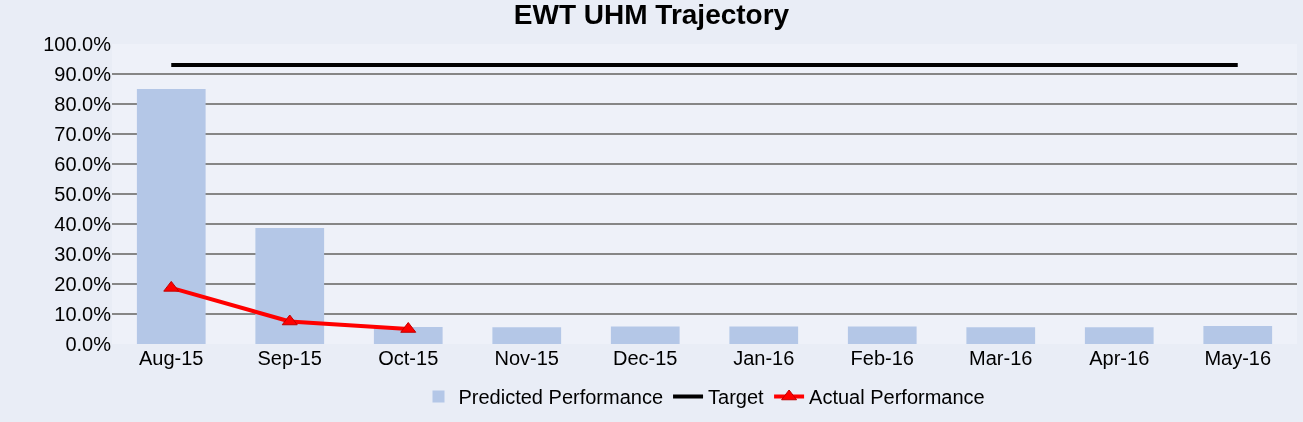 This screenshot has height=422, width=1303. Describe the element at coordinates (83, 224) in the screenshot. I see `y-tick-label: 40.0%` at that location.